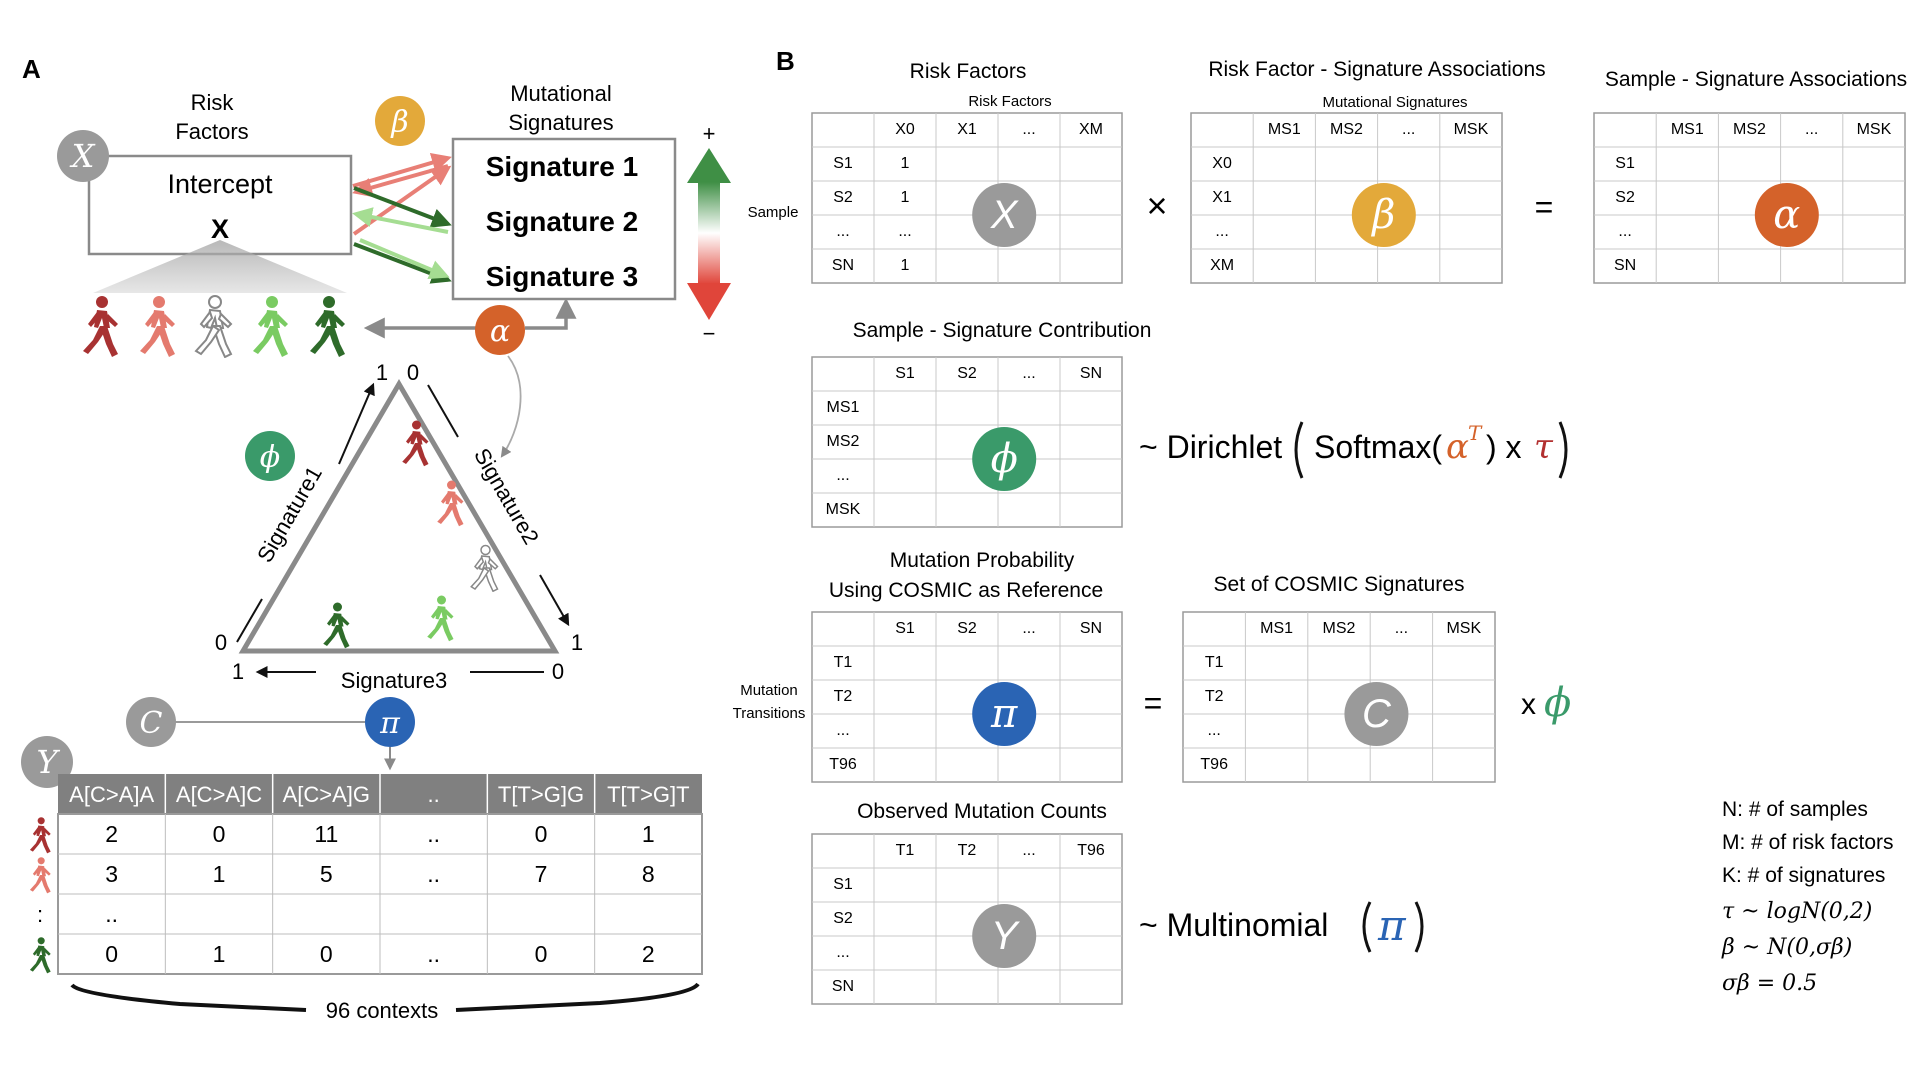 This screenshot has height=1080, width=1920. Describe the element at coordinates (382, 372) in the screenshot. I see `tick-top-left: 1` at that location.